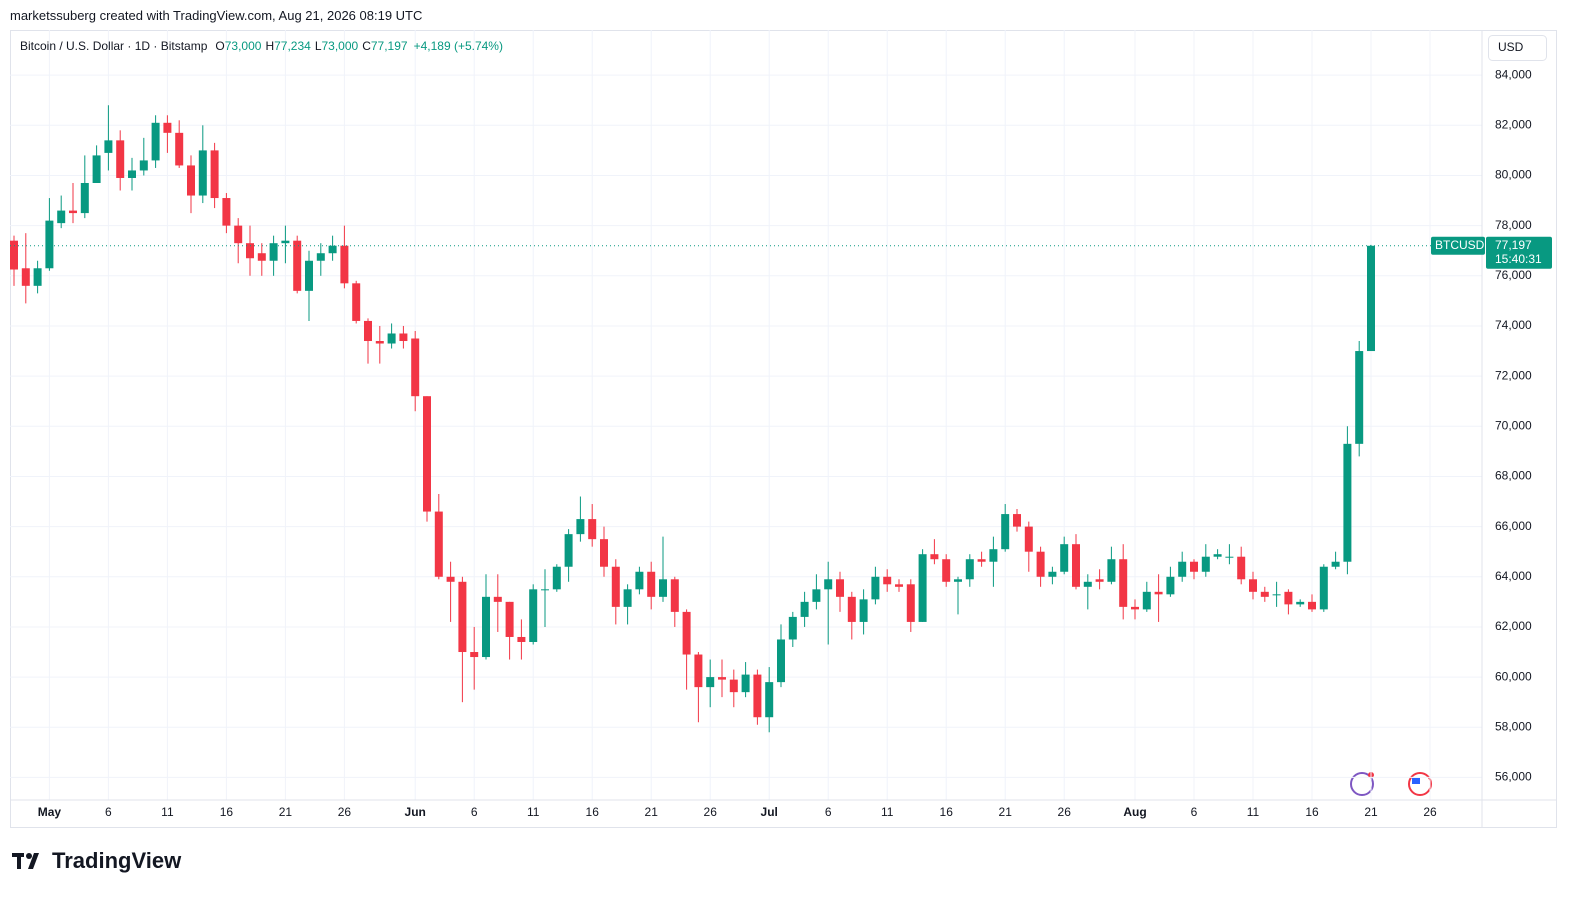  What do you see at coordinates (114, 46) in the screenshot?
I see `symbol: Bitcoin / U.S. Dollar · 1D · Bitstamp` at bounding box center [114, 46].